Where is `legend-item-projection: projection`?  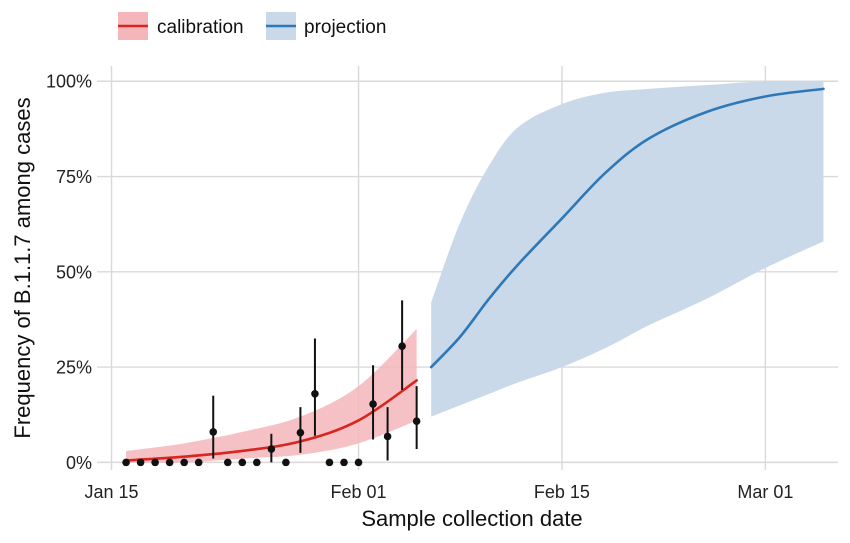 legend-item-projection: projection is located at coordinates (326, 26).